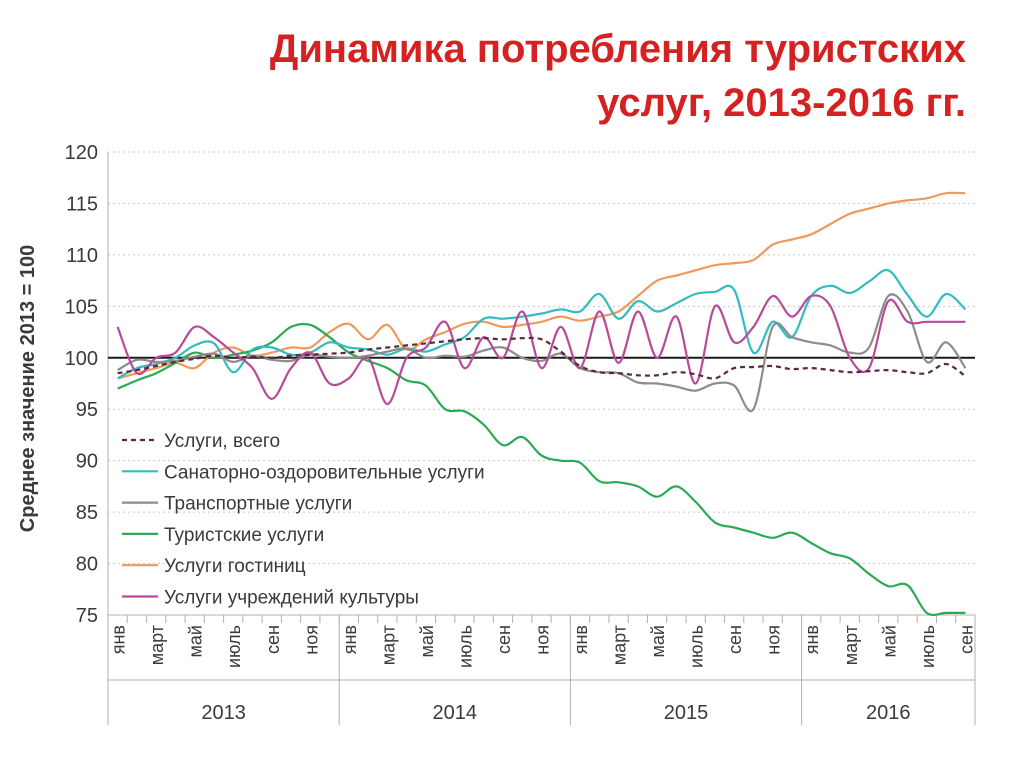 Image resolution: width=1024 pixels, height=767 pixels. What do you see at coordinates (258, 504) in the screenshot?
I see `legend-label: Транспортные услуги` at bounding box center [258, 504].